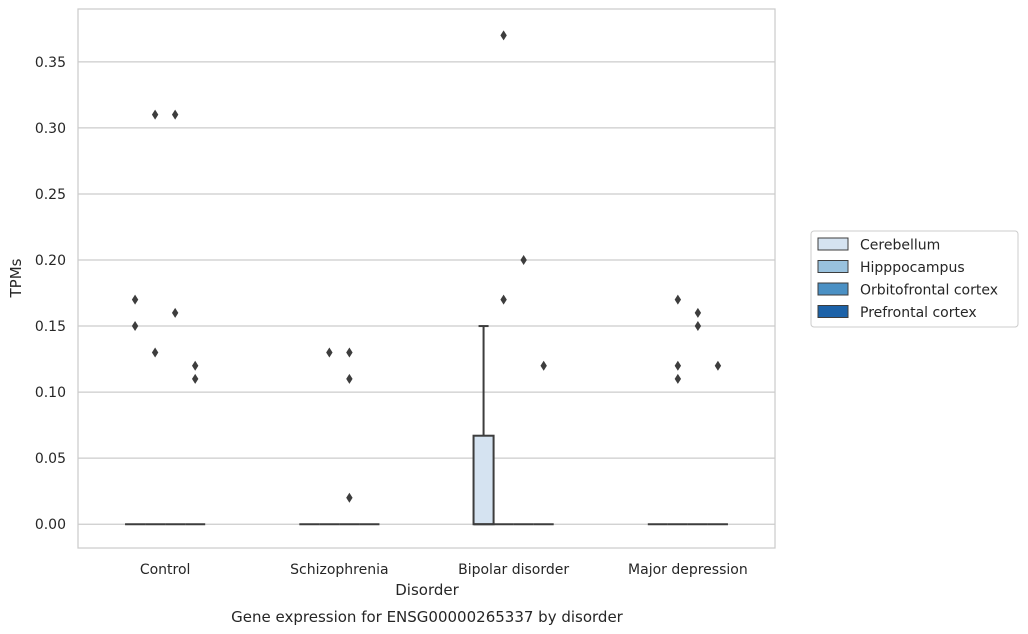  What do you see at coordinates (339, 570) in the screenshot?
I see `x-tick-label: Schizophrenia` at bounding box center [339, 570].